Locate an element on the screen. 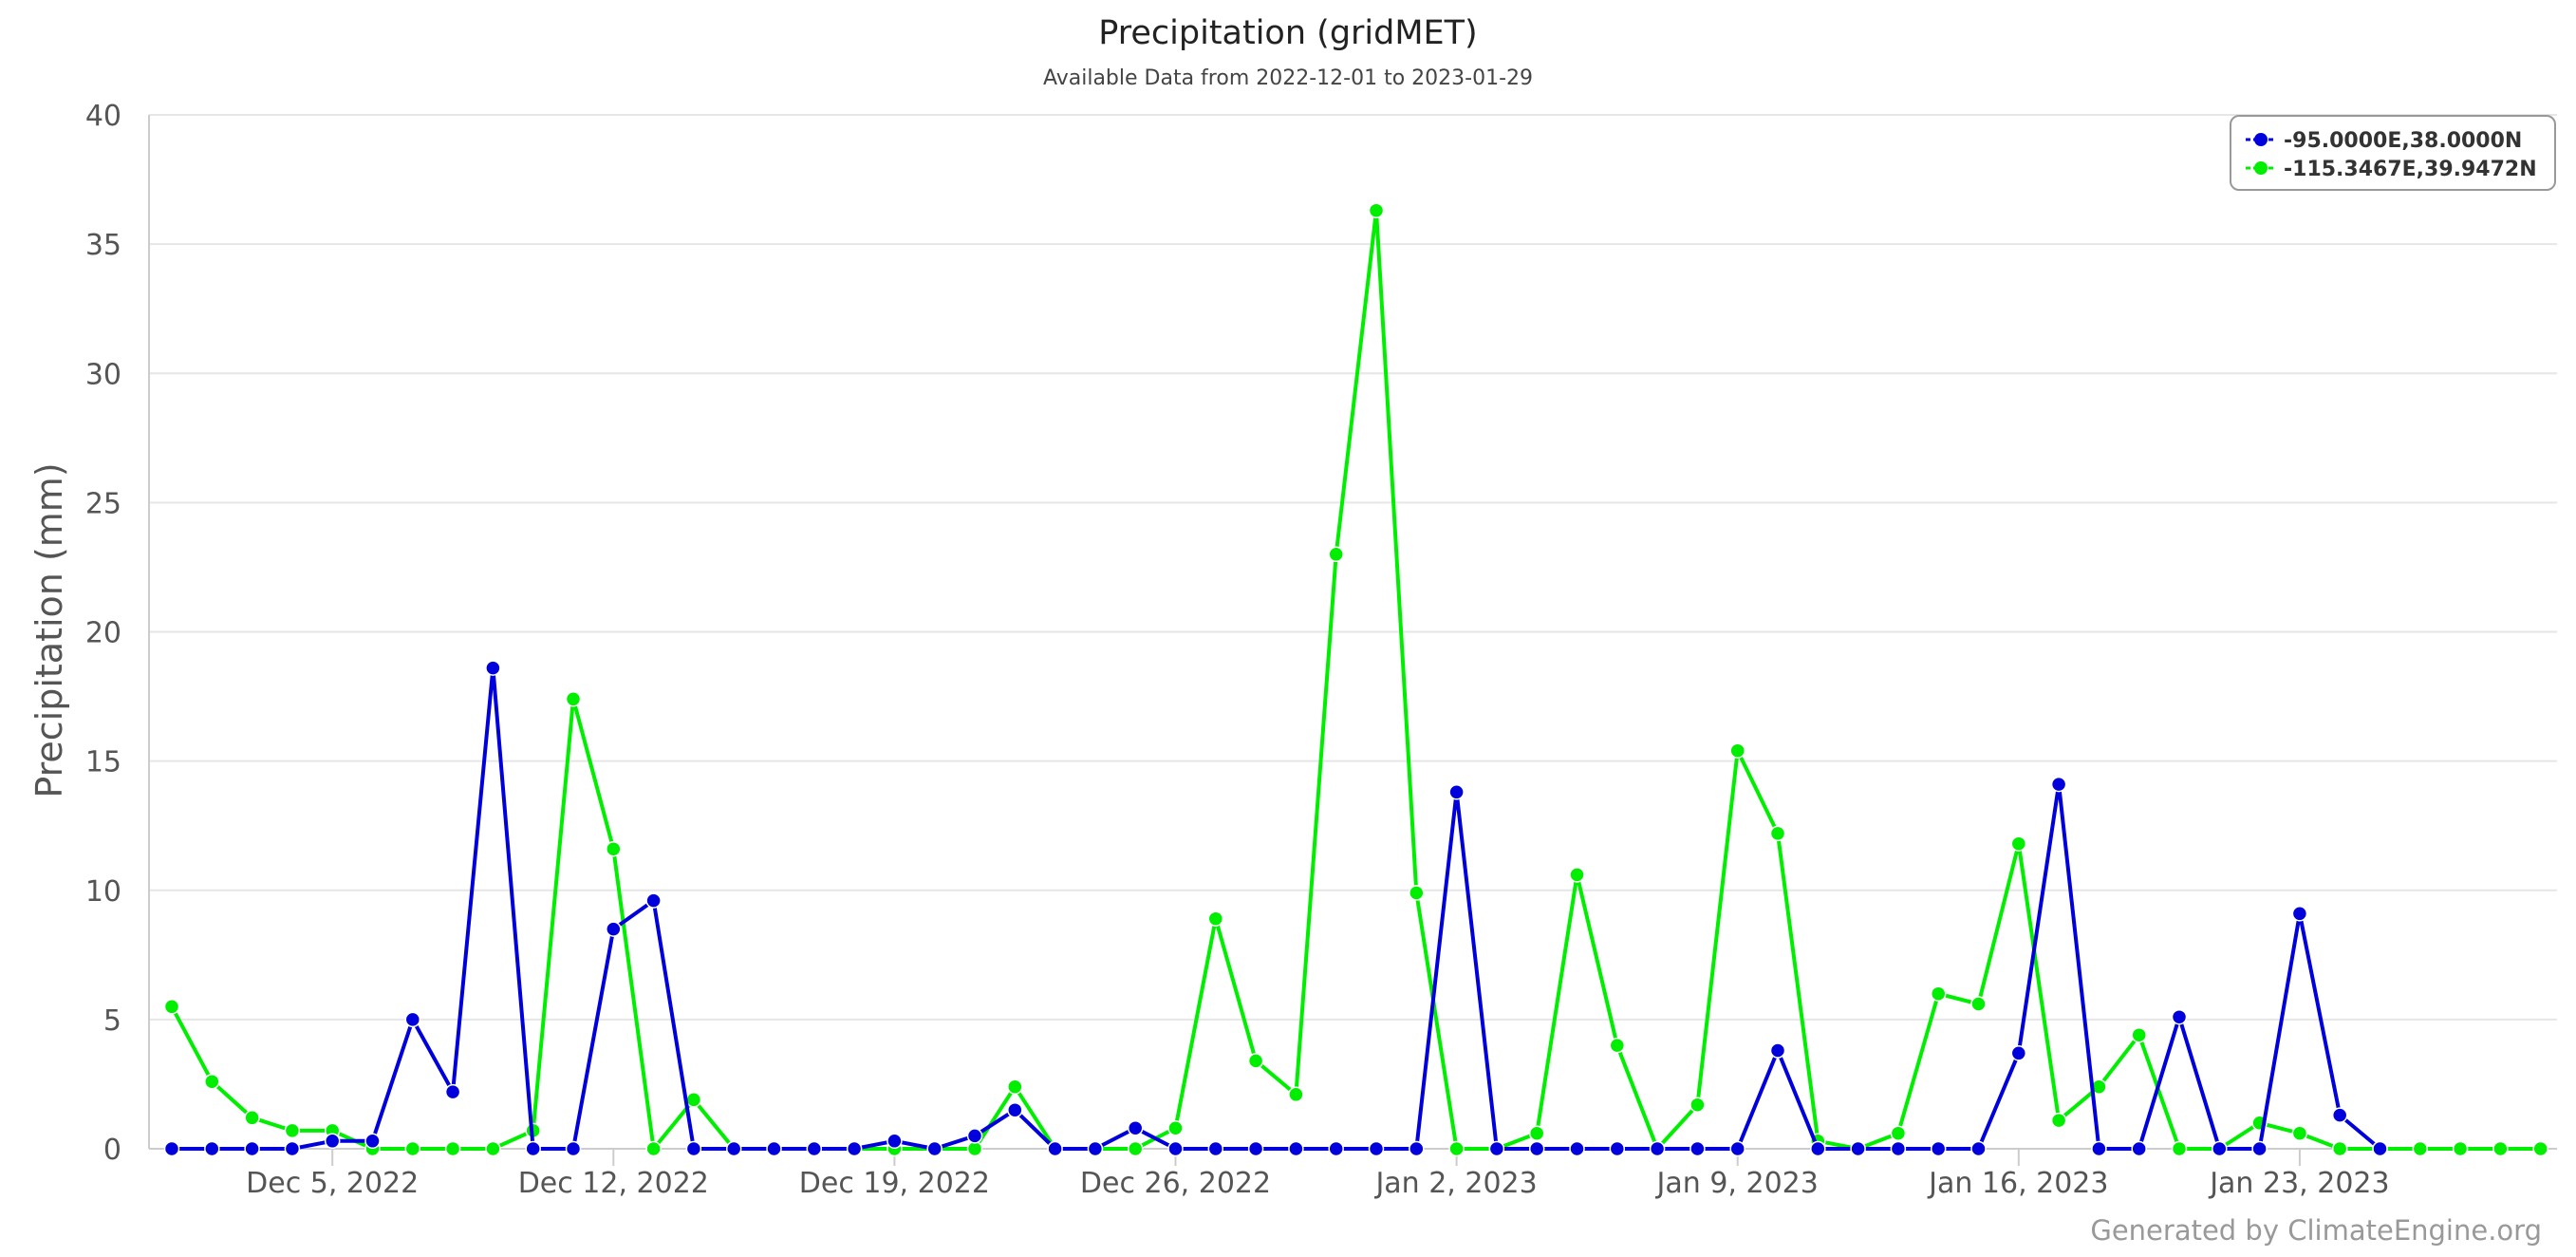 The width and height of the screenshot is (2576, 1257). y-axis-label: Precipitation (mm) is located at coordinates (49, 629).